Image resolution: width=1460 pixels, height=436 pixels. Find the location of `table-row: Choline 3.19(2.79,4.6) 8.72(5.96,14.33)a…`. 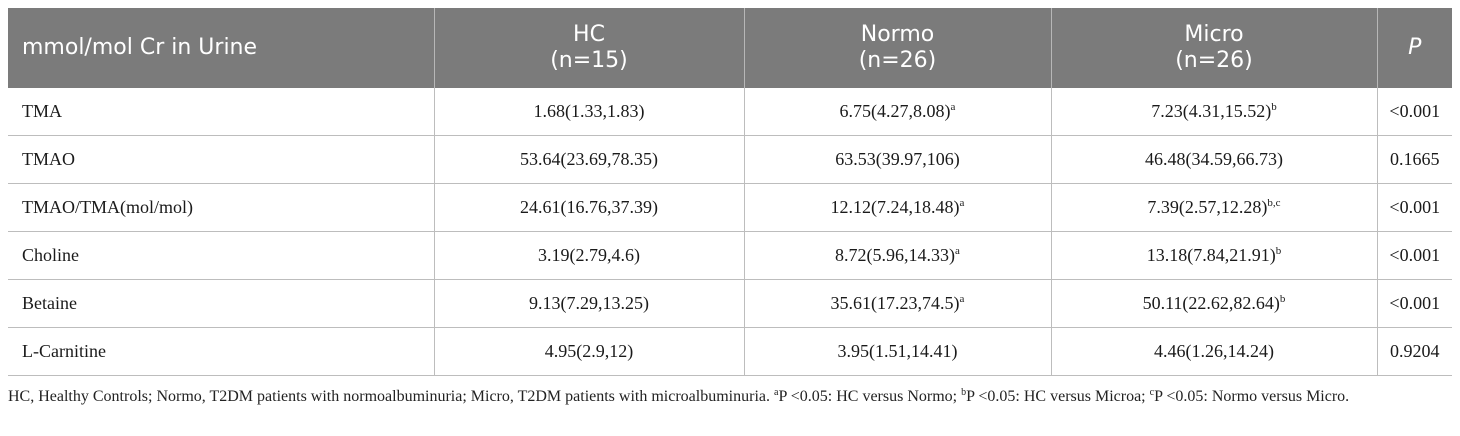

table-row: Choline 3.19(2.79,4.6) 8.72(5.96,14.33)a… is located at coordinates (730, 255).